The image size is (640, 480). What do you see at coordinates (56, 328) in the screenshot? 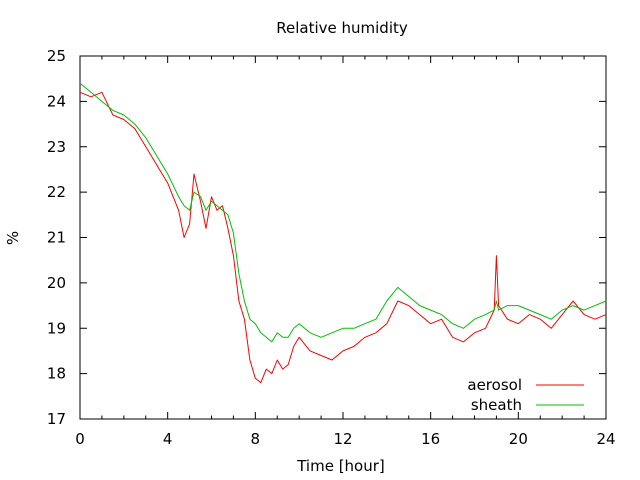
I see `y-tick-label: 19` at bounding box center [56, 328].